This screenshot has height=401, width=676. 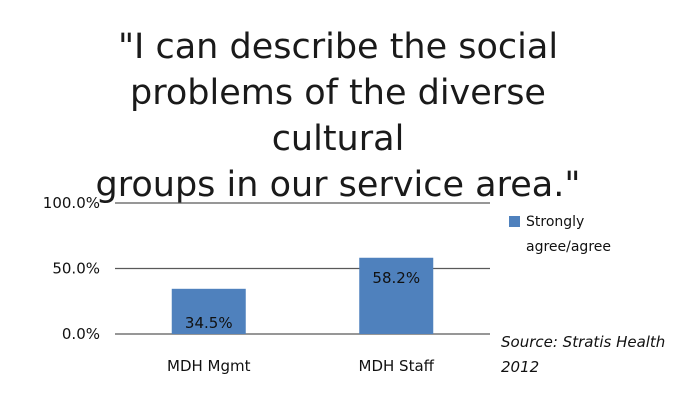 I want to click on legend-swatch, so click(x=514, y=221).